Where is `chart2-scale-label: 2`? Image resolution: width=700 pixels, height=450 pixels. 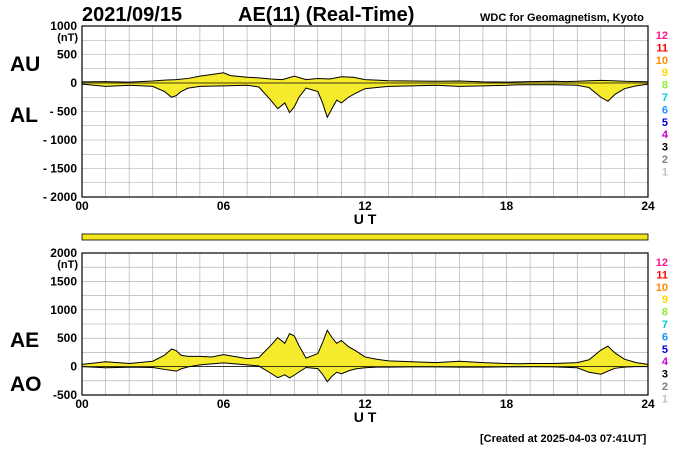
chart2-scale-label: 2 is located at coordinates (665, 387).